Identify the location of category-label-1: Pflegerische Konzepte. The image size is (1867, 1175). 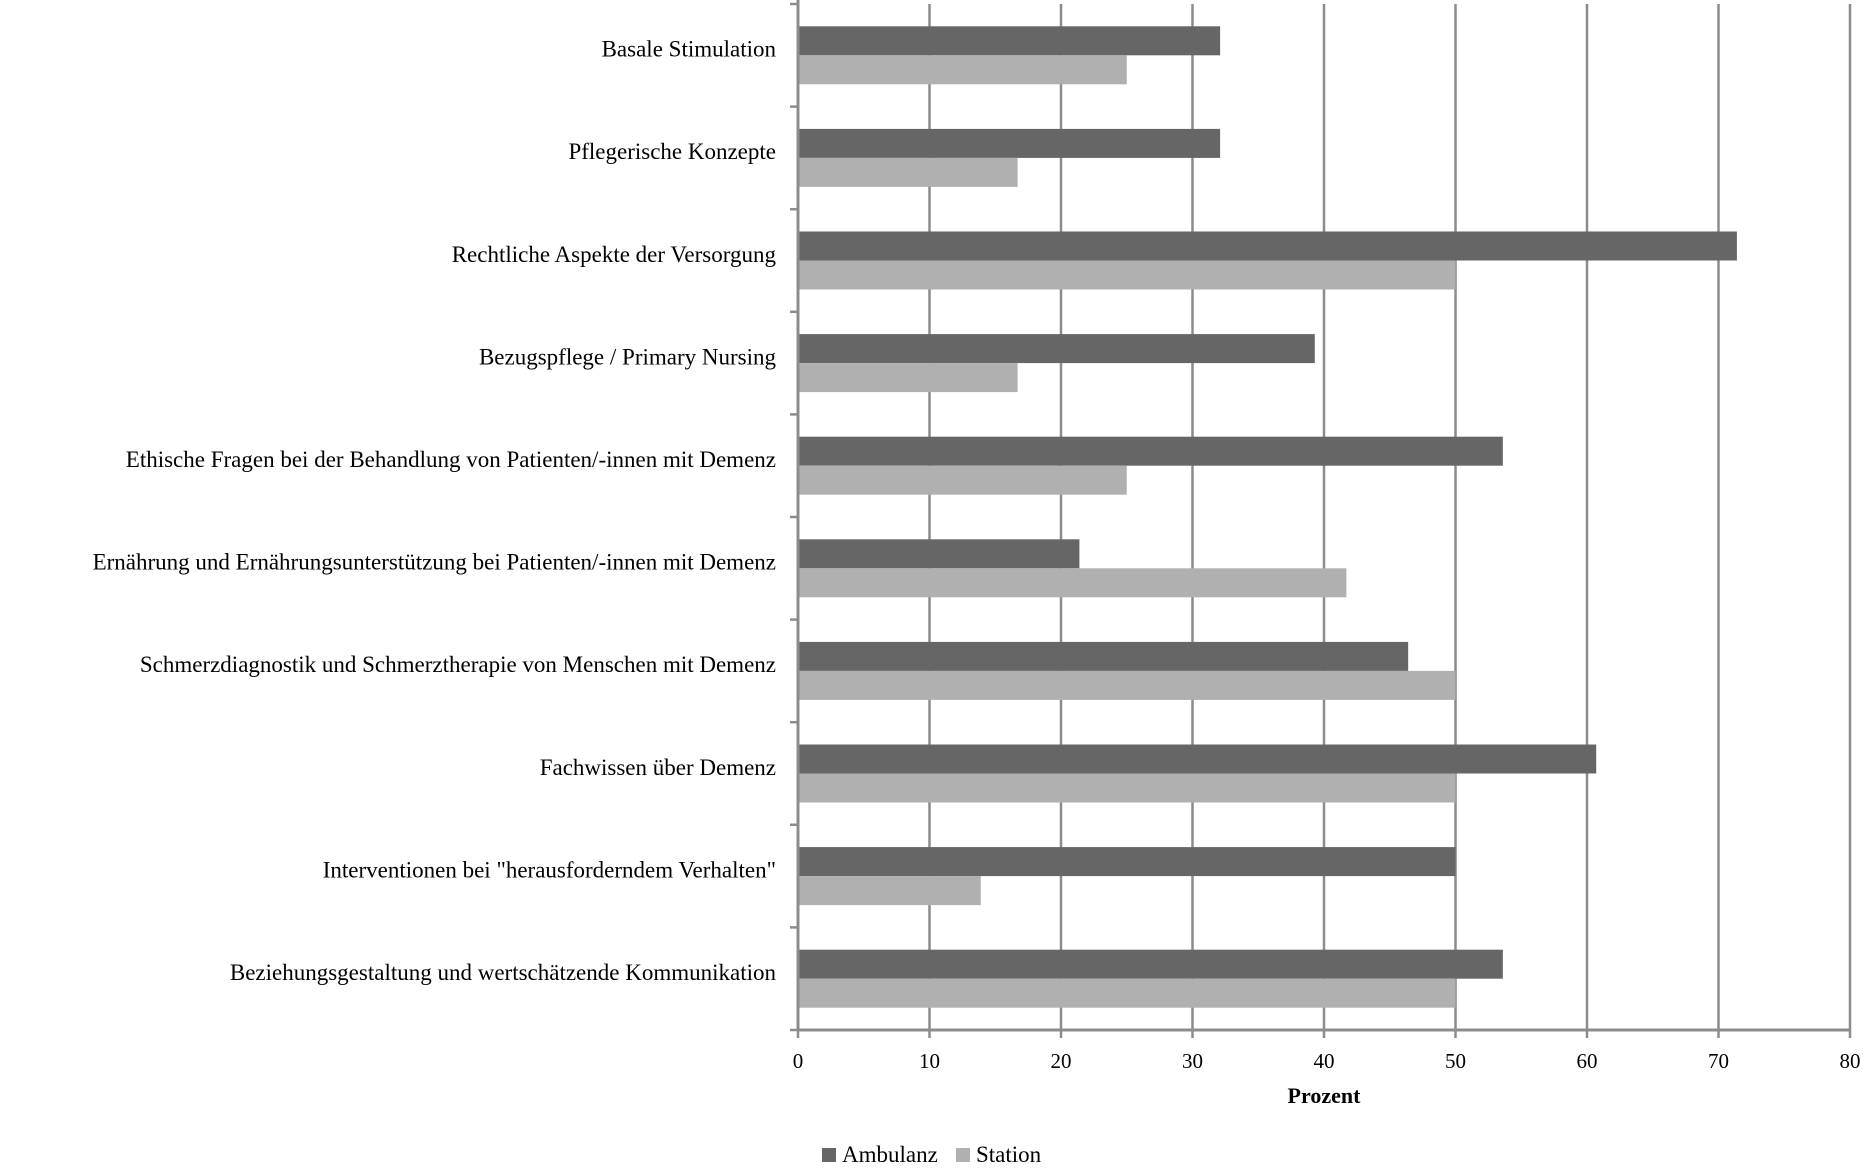
(672, 151).